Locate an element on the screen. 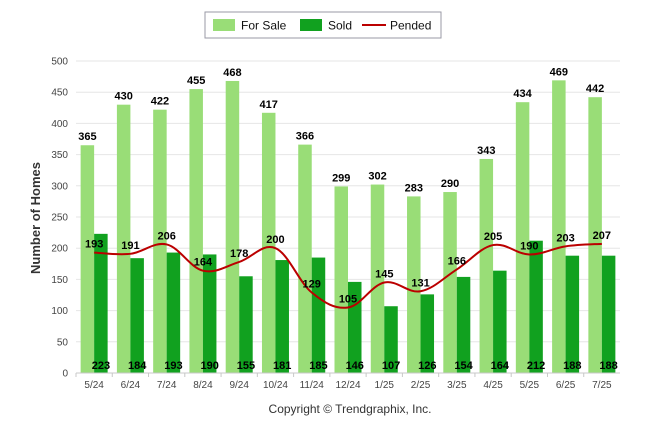 The image size is (646, 434). for-sale-value-label: 469 is located at coordinates (559, 72).